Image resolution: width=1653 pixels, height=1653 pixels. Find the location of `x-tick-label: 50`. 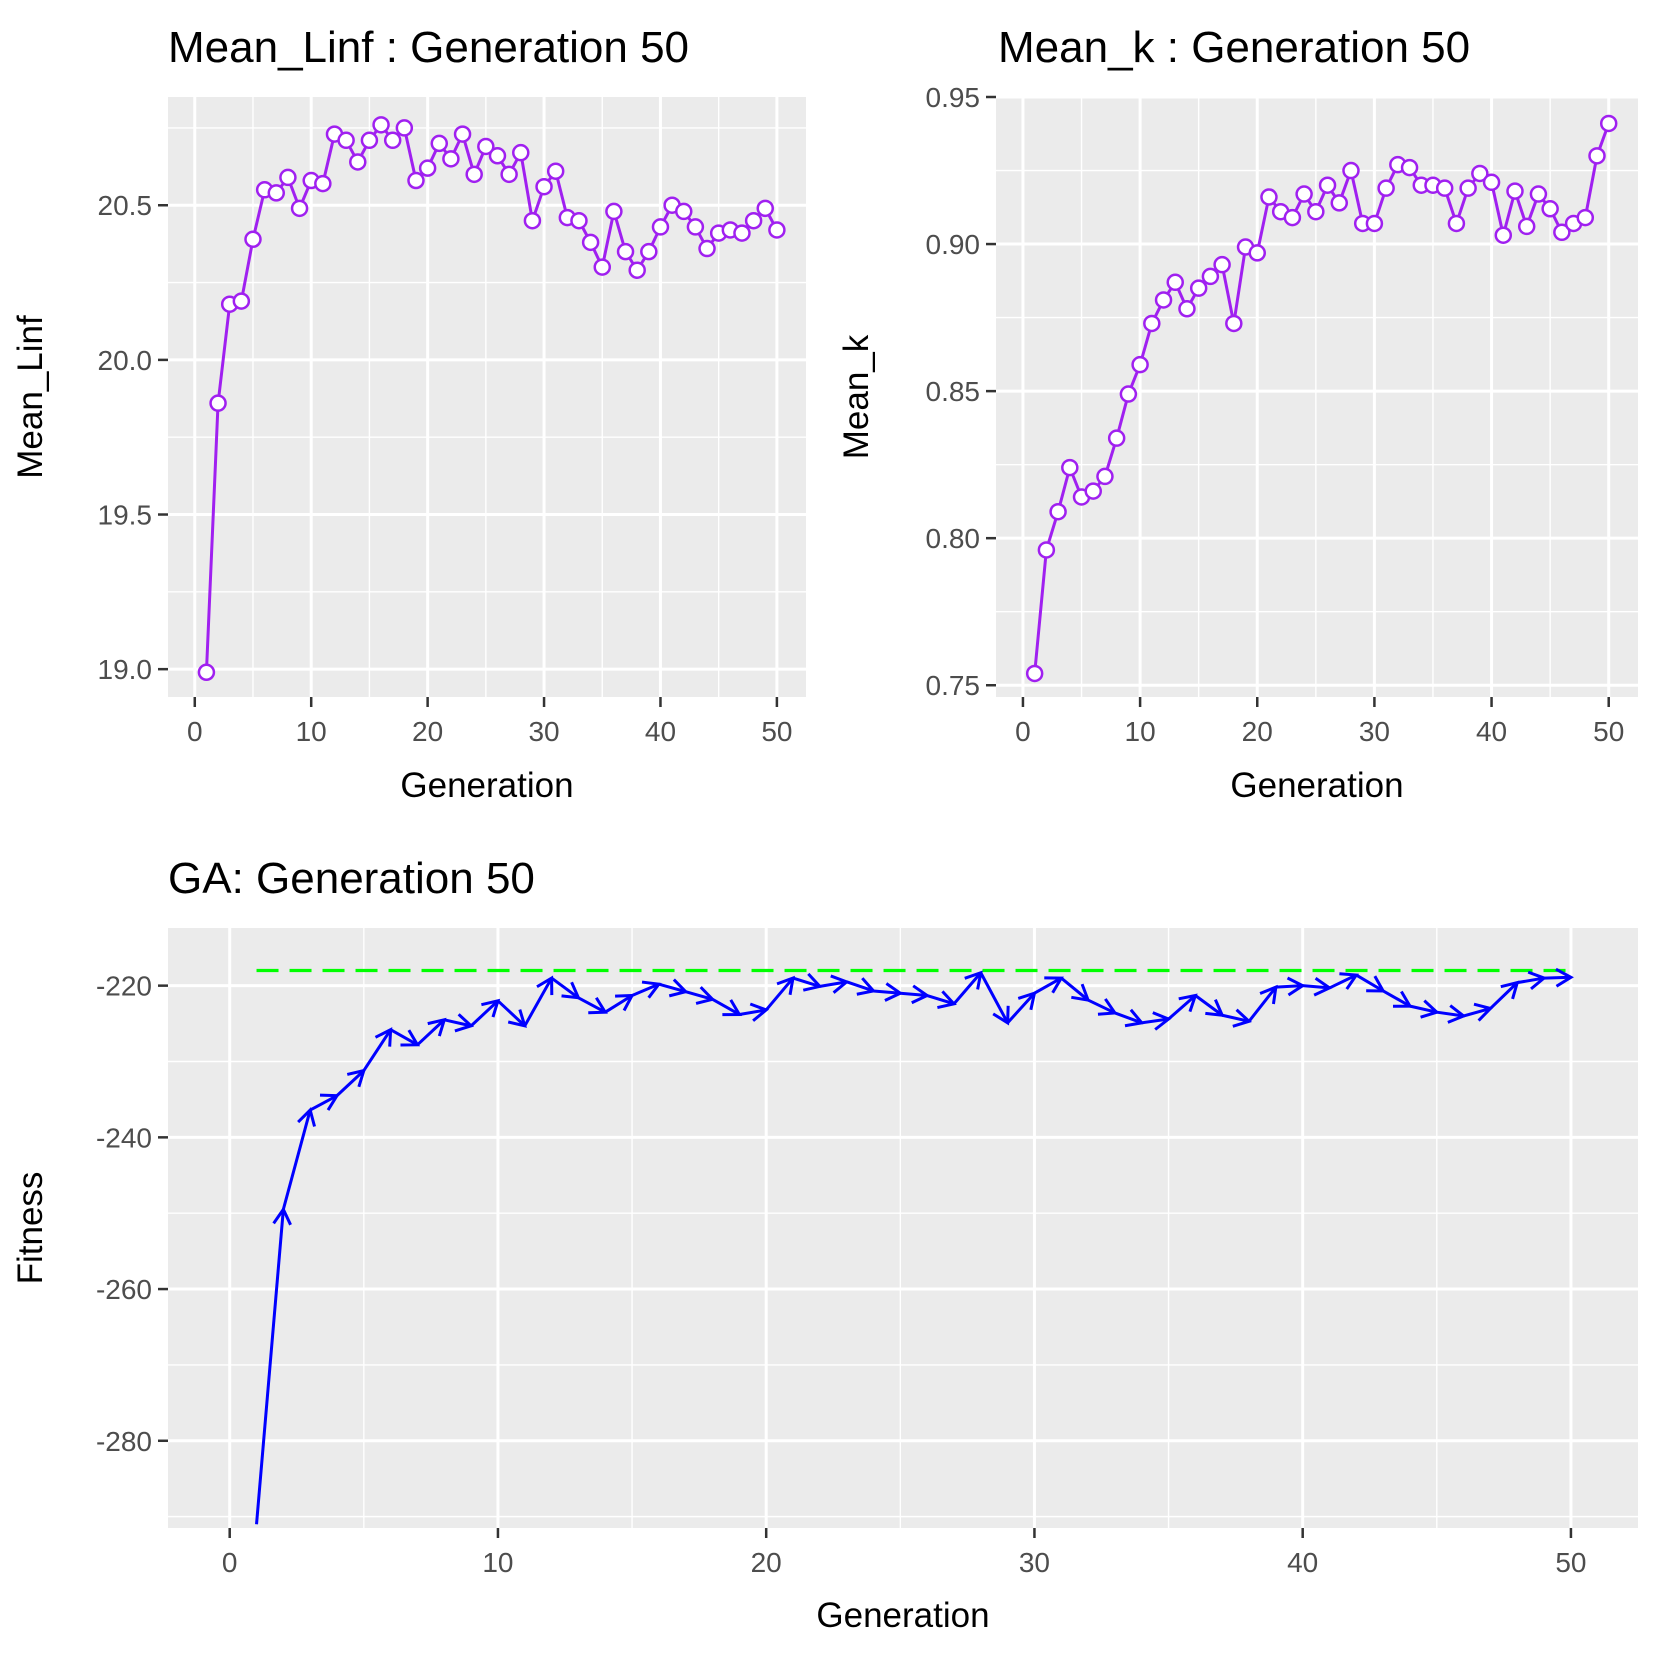

x-tick-label: 50 is located at coordinates (776, 731).